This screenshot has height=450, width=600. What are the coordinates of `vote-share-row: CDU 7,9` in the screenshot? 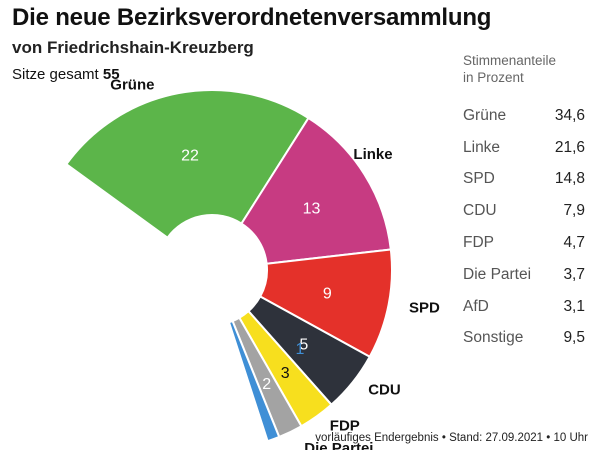 It's located at (524, 211).